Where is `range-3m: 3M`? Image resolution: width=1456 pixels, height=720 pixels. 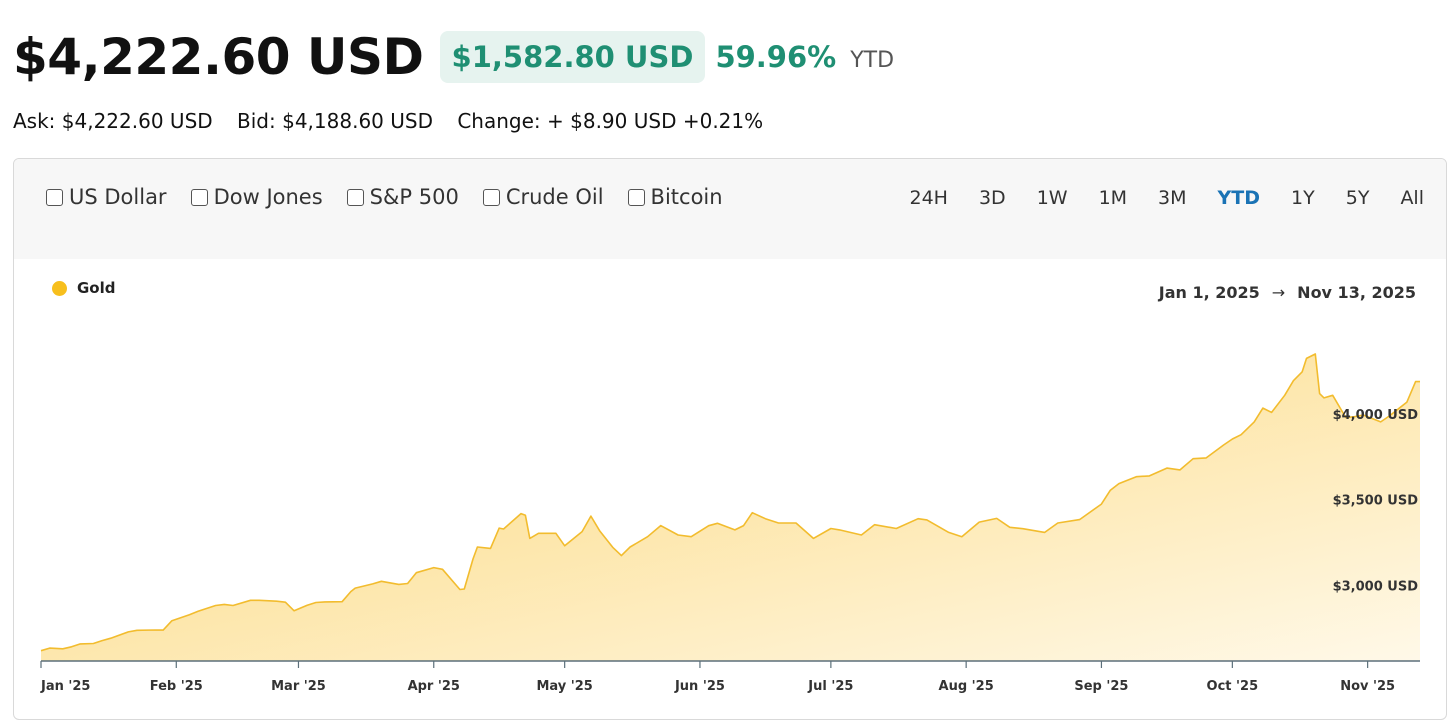
range-3m: 3M is located at coordinates (1172, 198).